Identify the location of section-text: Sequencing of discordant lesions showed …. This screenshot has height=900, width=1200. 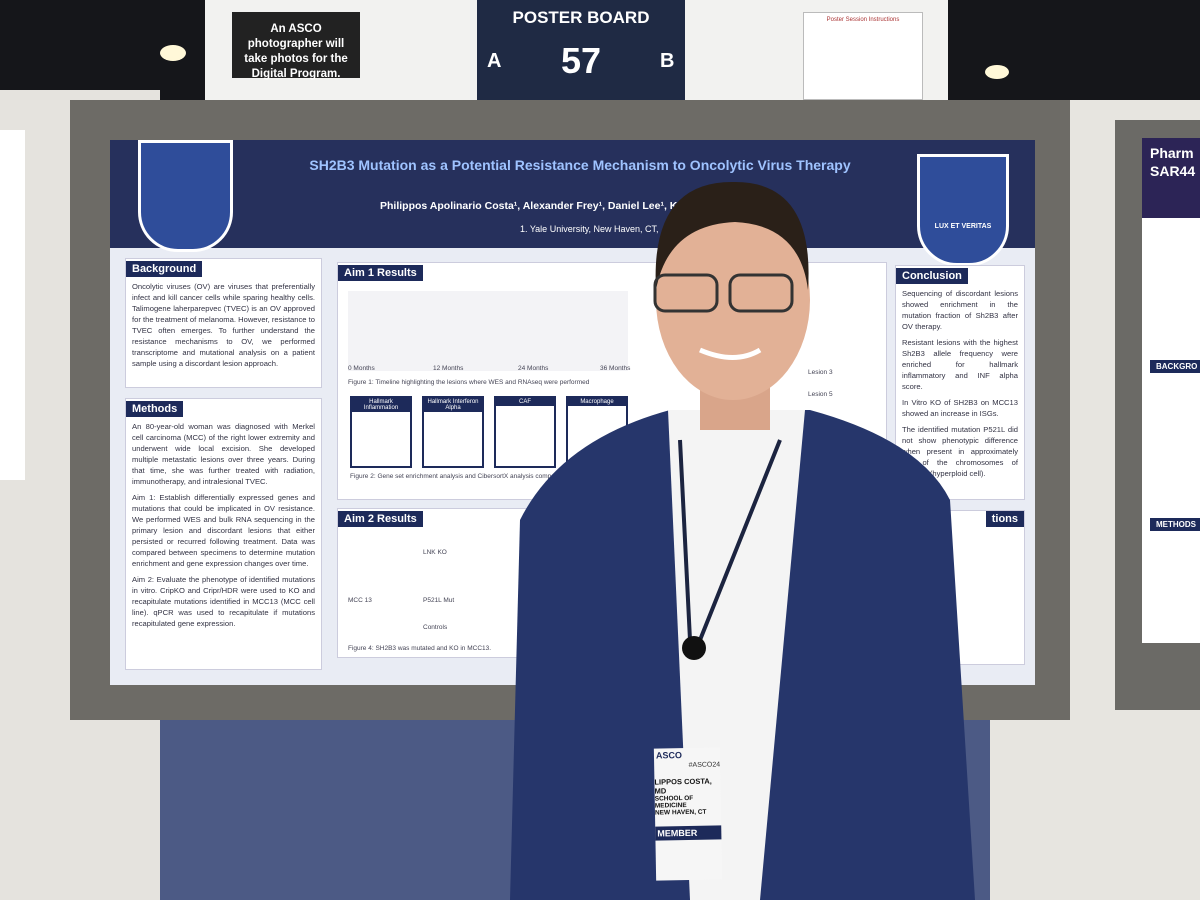
(960, 386).